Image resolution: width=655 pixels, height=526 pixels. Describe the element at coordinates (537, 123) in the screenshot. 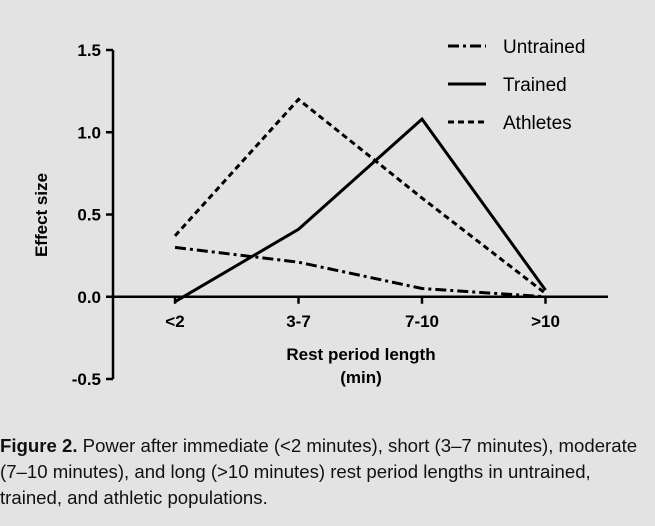

I see `legend-label-athletes: Athletes` at that location.